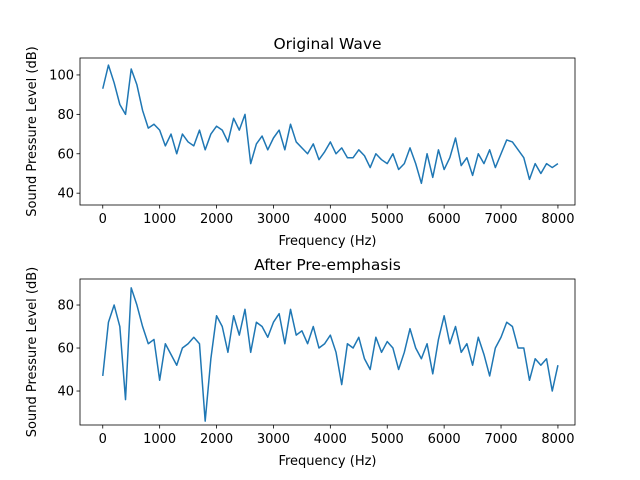 The height and width of the screenshot is (480, 640). I want to click on chart-title: After Pre-emphasis, so click(327, 265).